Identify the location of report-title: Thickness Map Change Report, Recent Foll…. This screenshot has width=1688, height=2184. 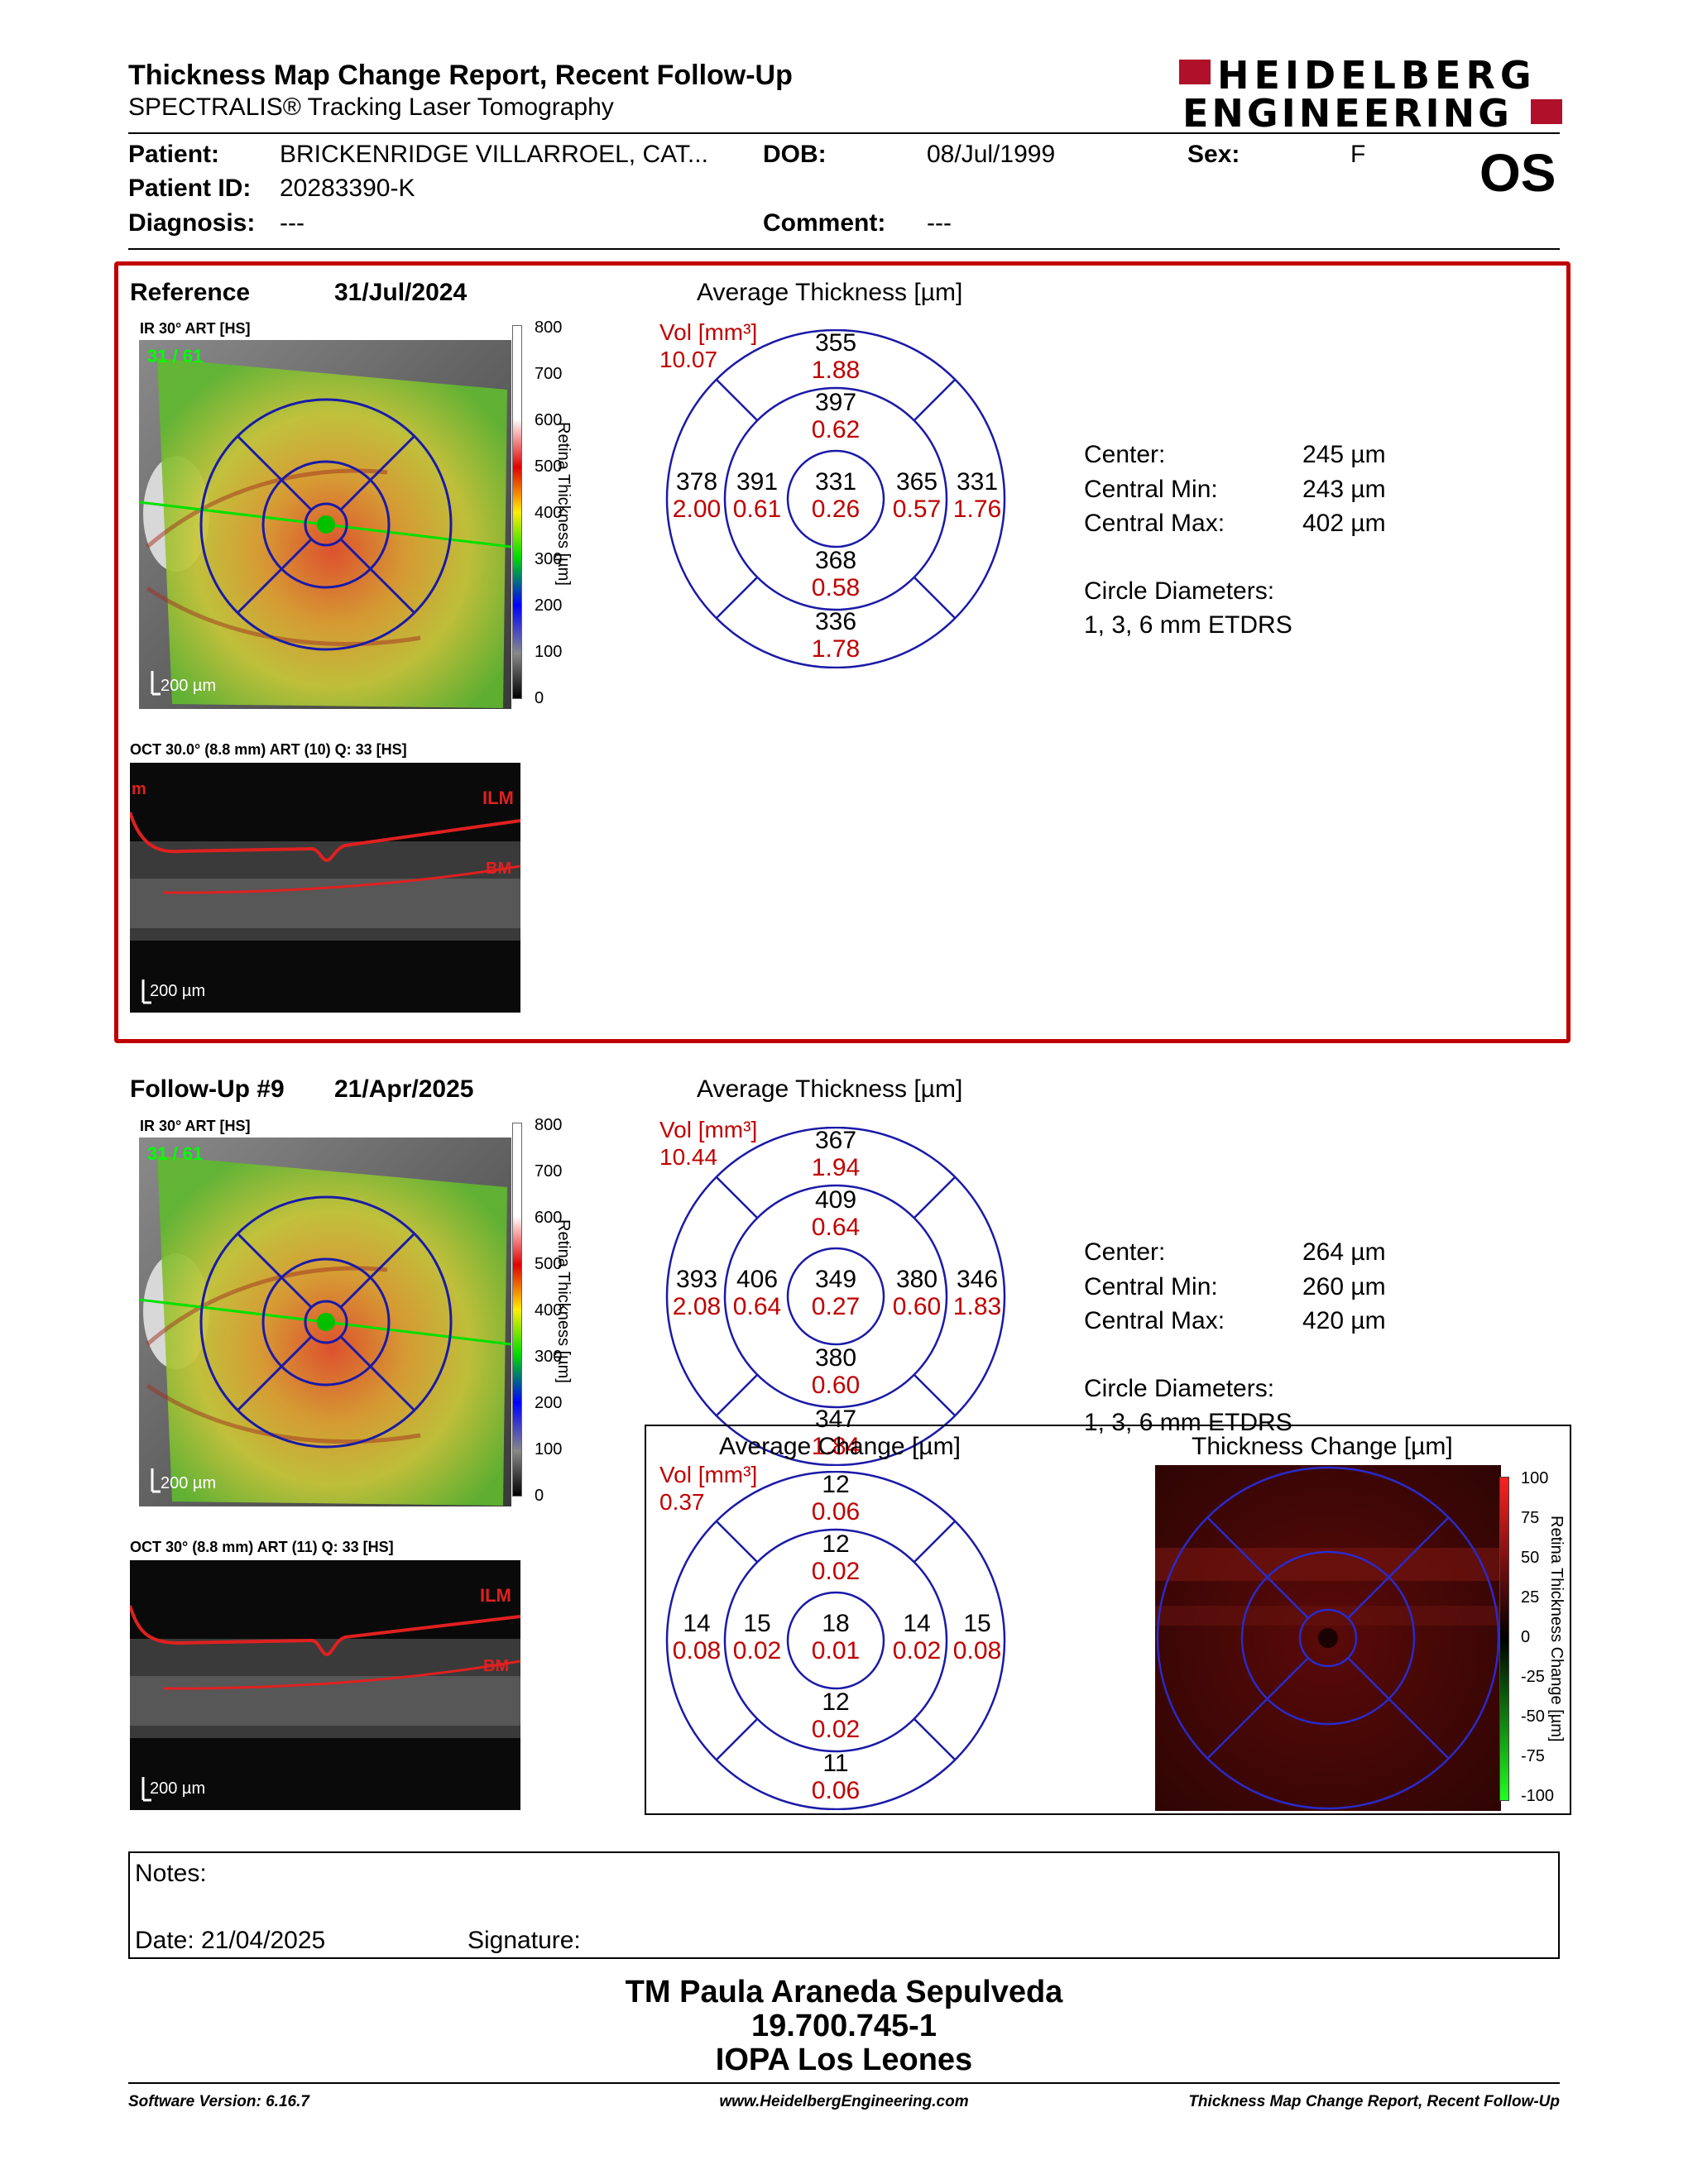
(460, 75).